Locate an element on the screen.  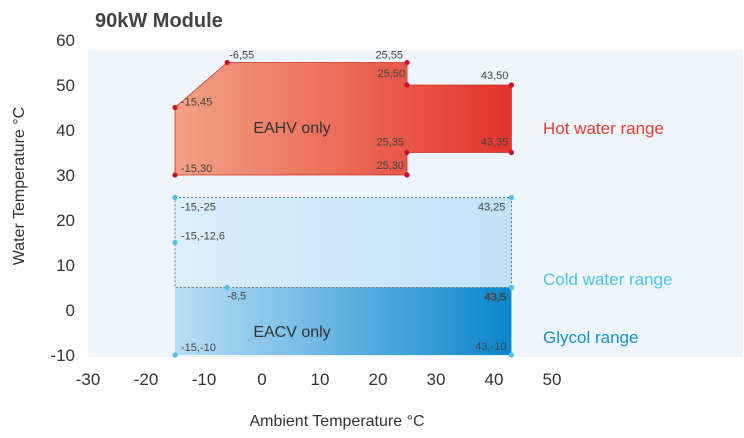
cold-water-point-label: -15,-25 is located at coordinates (198, 208).